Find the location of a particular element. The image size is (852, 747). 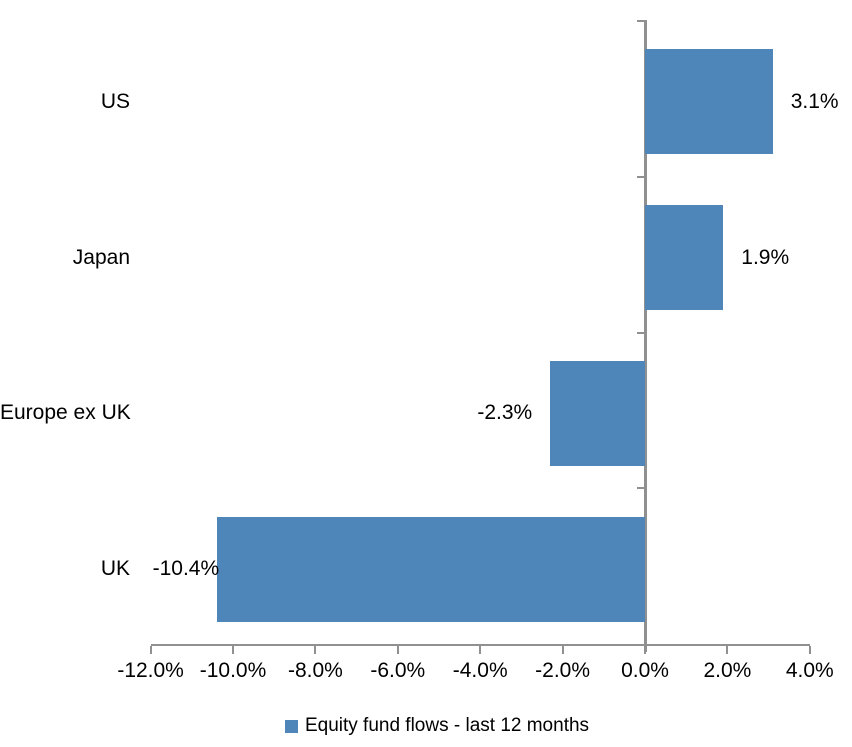

value-label: -10.4% is located at coordinates (186, 569).